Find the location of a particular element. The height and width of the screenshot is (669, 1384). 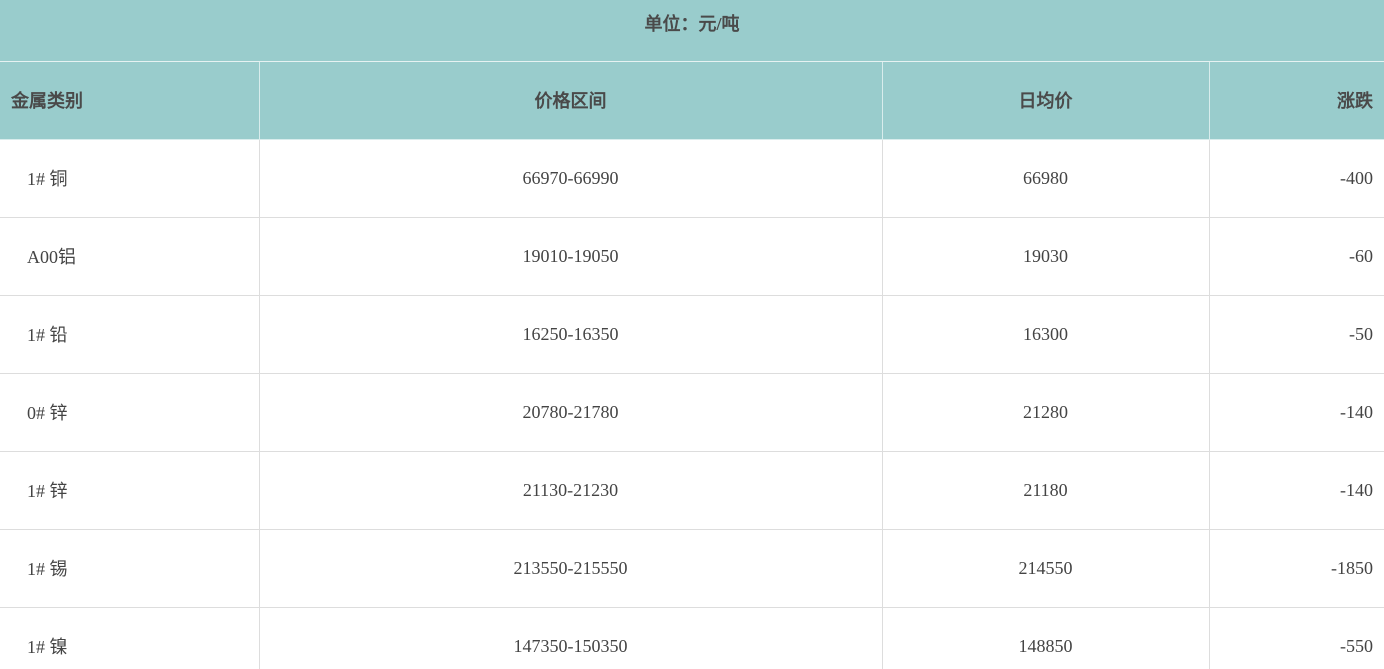

cell-change: -400 is located at coordinates (1296, 178).